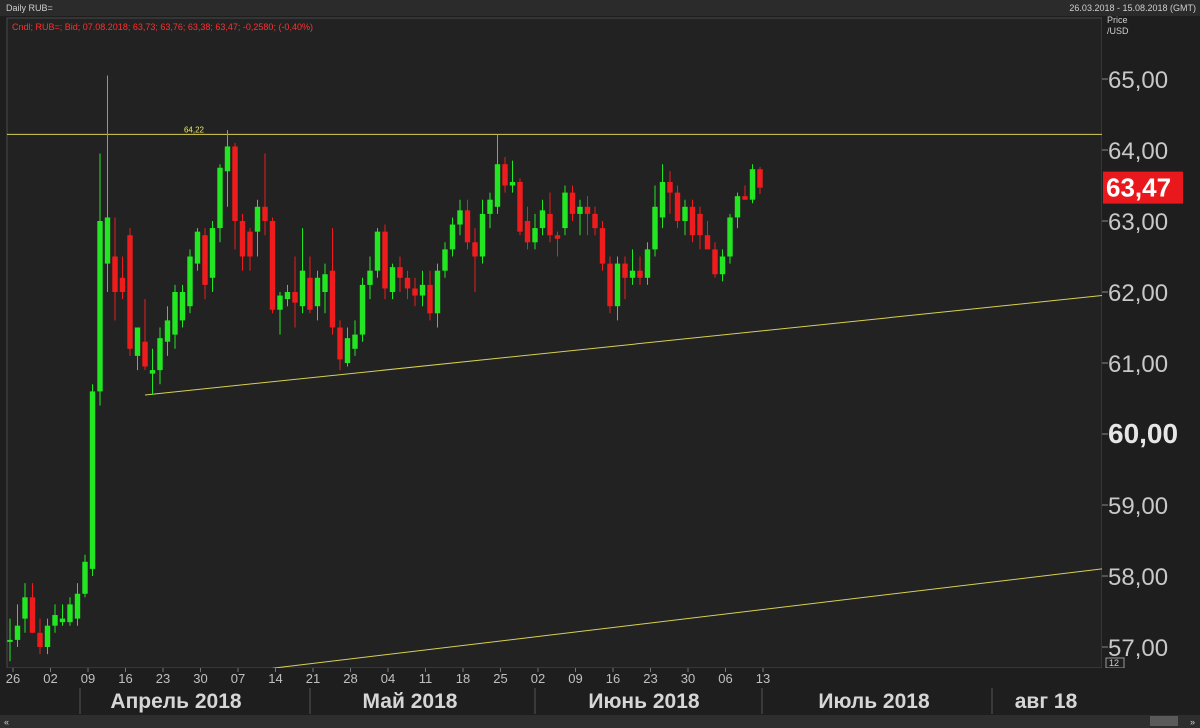  What do you see at coordinates (275, 678) in the screenshot?
I see `x-tick-label: 14` at bounding box center [275, 678].